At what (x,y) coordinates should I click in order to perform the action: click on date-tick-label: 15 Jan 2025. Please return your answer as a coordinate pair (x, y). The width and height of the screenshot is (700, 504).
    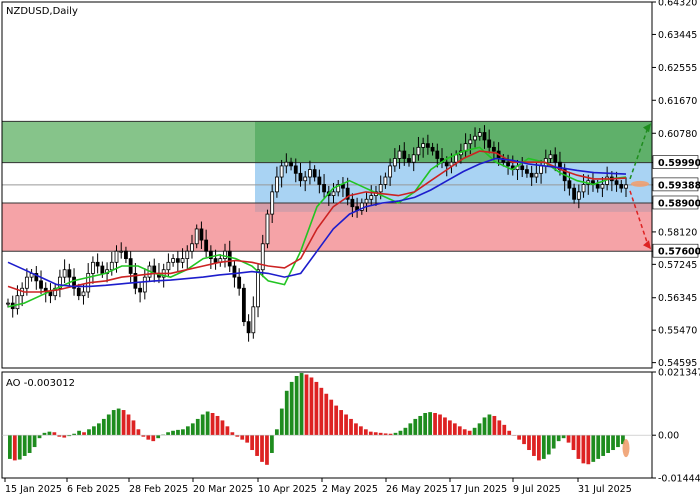
    Looking at the image, I should click on (33, 489).